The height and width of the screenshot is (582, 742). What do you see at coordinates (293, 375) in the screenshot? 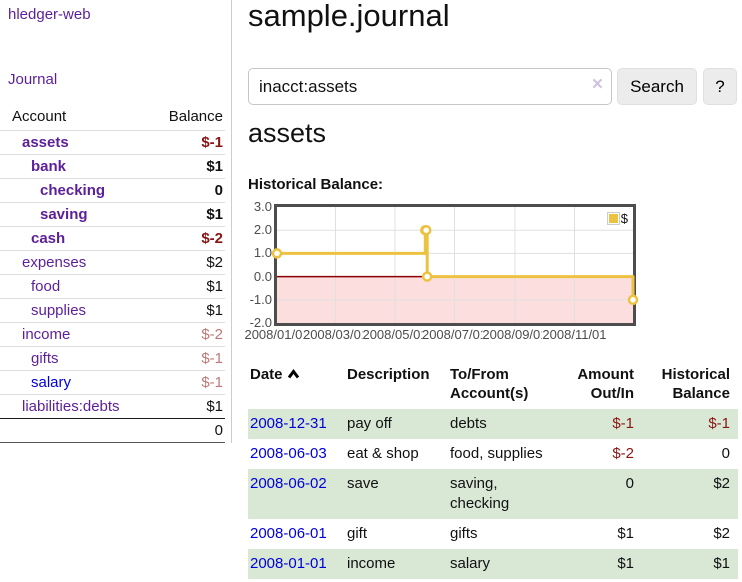
I see `sort-ascending-icon` at bounding box center [293, 375].